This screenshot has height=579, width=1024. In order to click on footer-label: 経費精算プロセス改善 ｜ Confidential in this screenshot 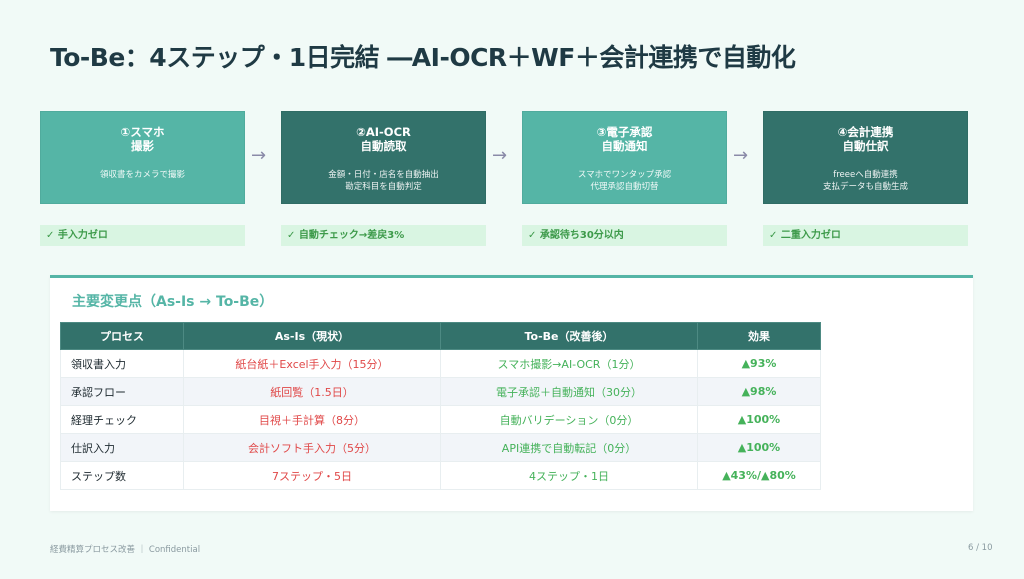, I will do `click(125, 550)`.